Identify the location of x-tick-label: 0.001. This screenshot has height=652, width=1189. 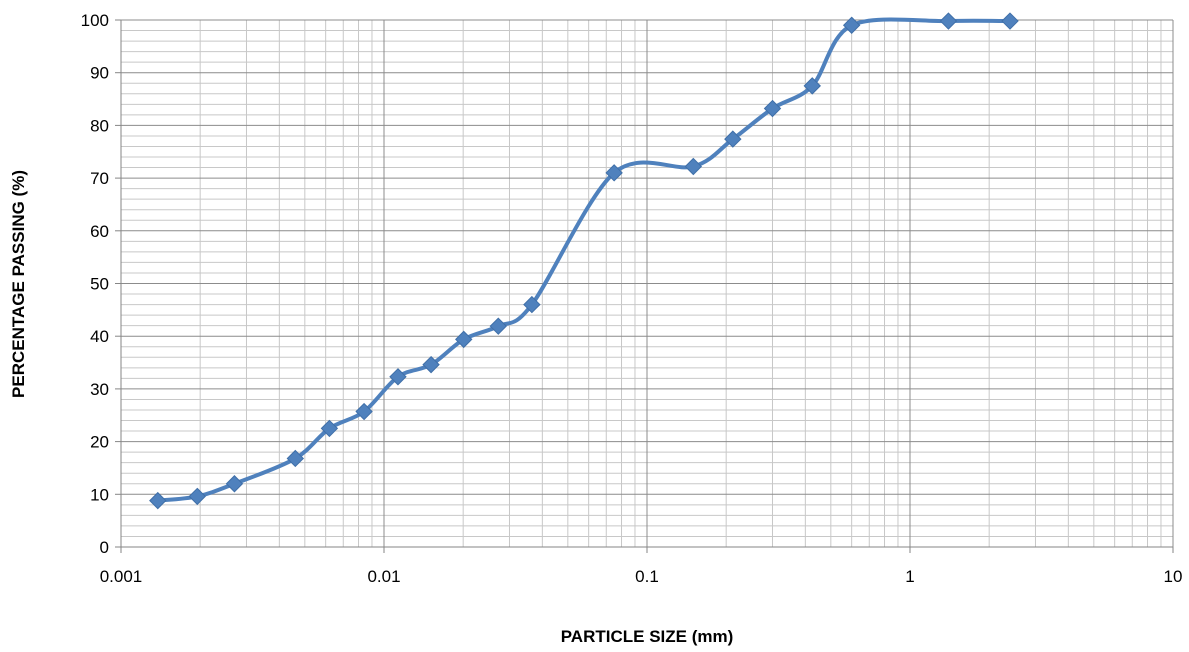
(121, 576).